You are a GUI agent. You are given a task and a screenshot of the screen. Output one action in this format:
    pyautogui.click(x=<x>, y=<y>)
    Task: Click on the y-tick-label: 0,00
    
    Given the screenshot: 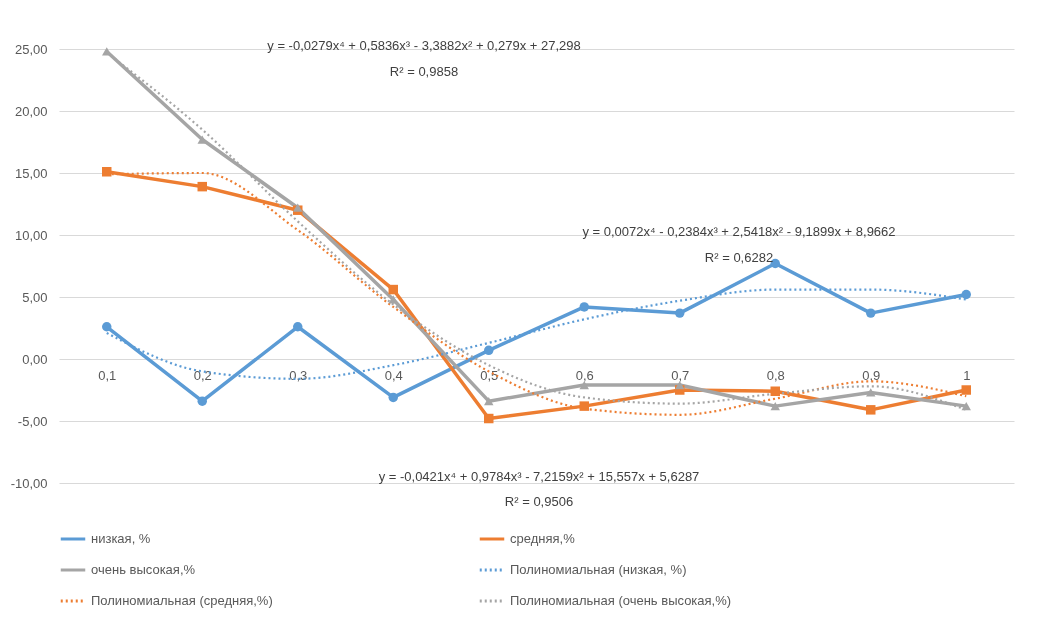 What is the action you would take?
    pyautogui.click(x=35, y=359)
    